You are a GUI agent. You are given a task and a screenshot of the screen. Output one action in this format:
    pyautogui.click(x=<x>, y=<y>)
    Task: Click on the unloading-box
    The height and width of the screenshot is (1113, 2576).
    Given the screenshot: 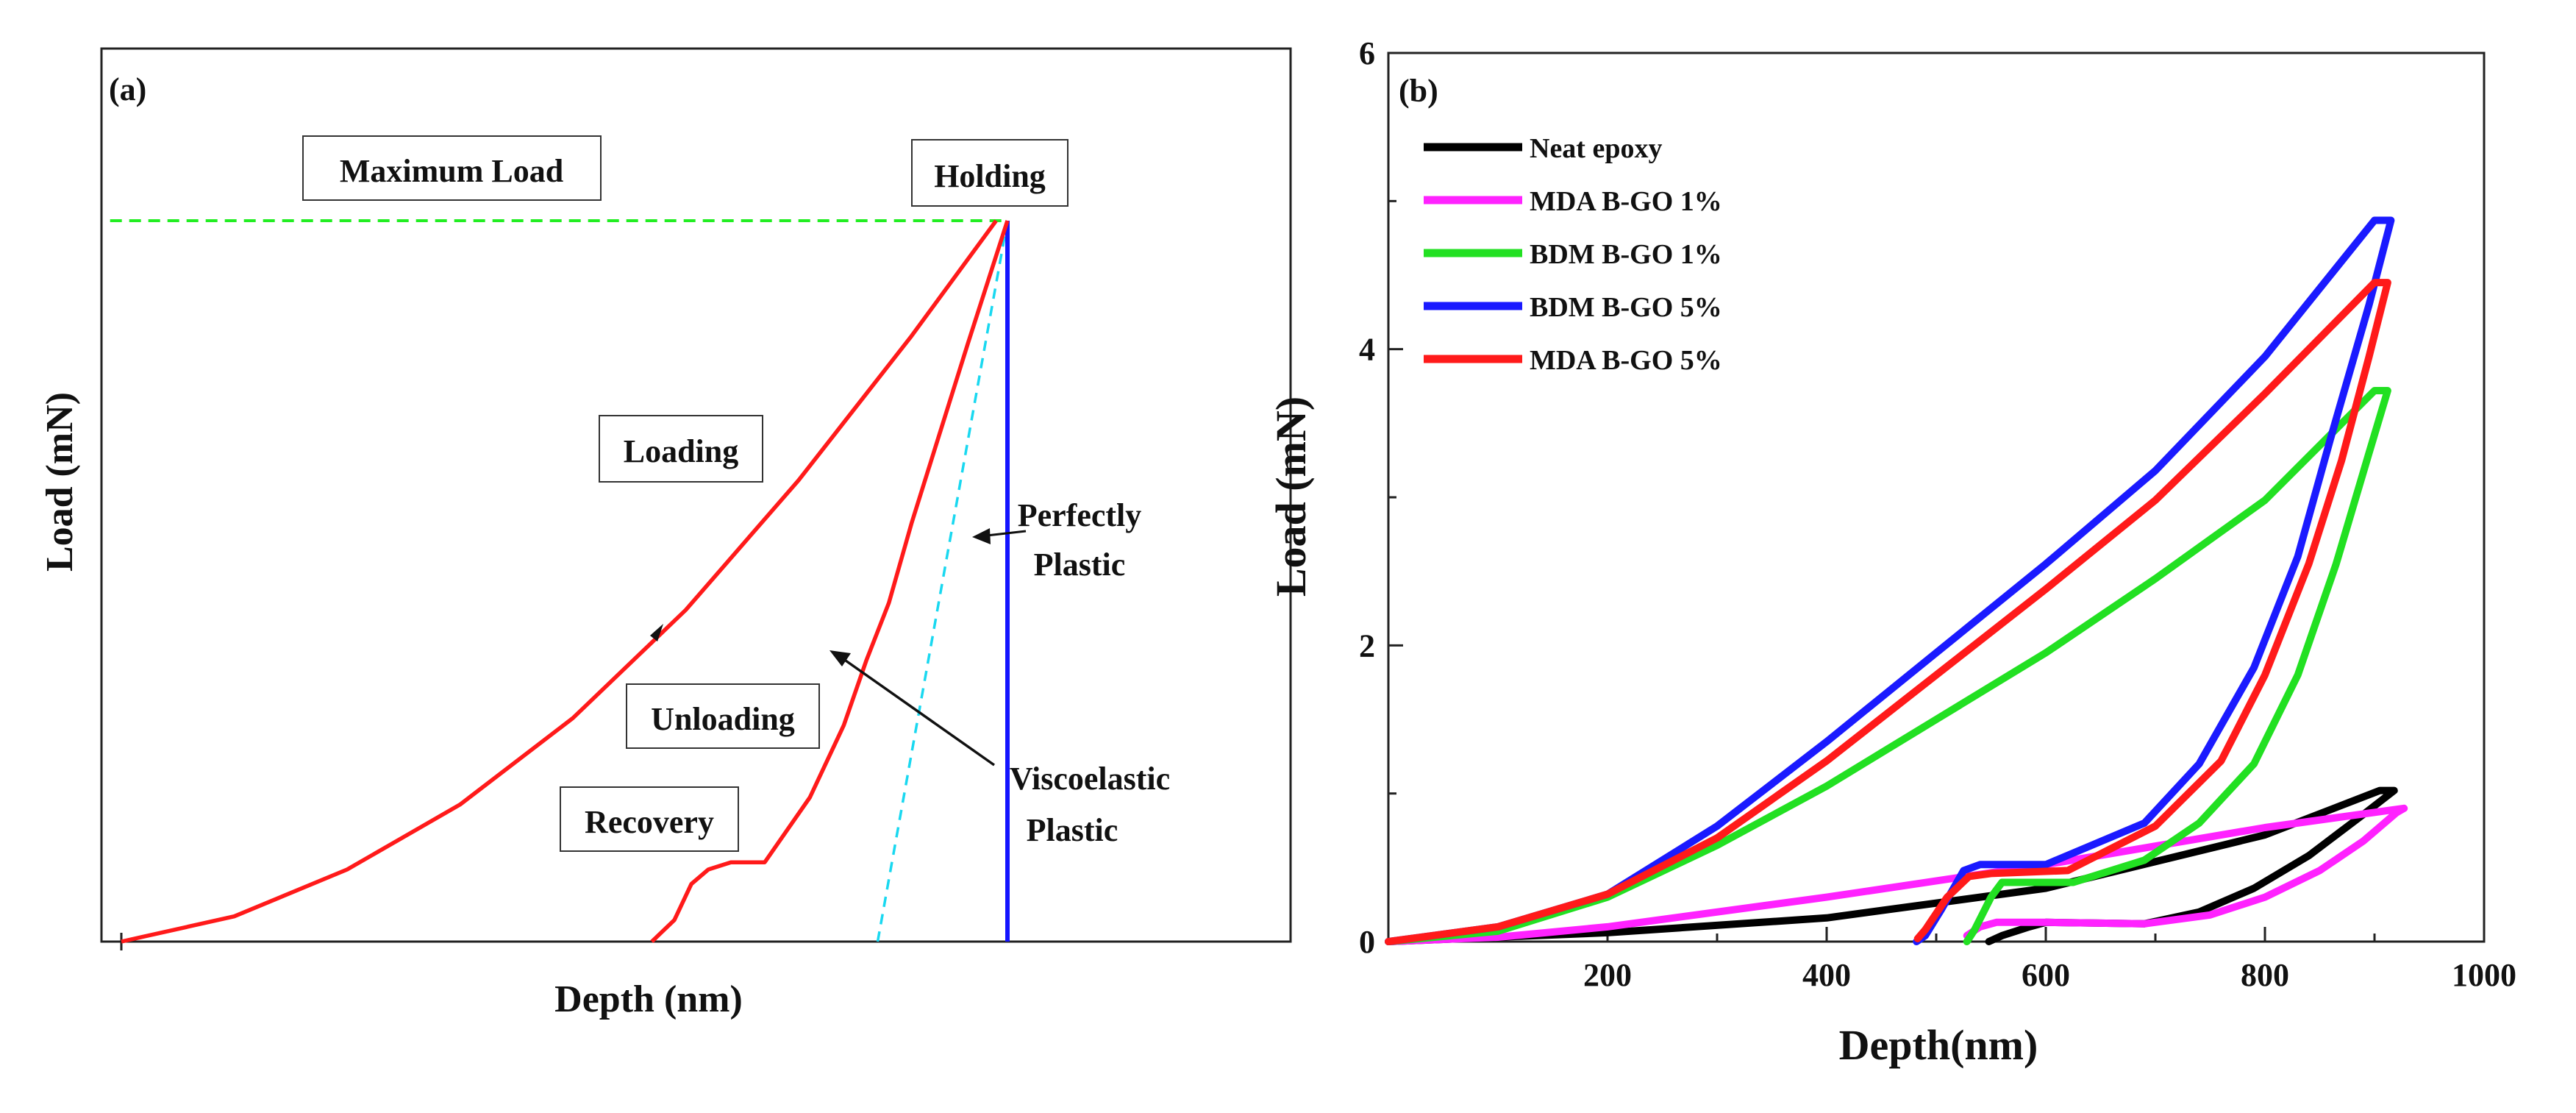 What is the action you would take?
    pyautogui.click(x=723, y=716)
    